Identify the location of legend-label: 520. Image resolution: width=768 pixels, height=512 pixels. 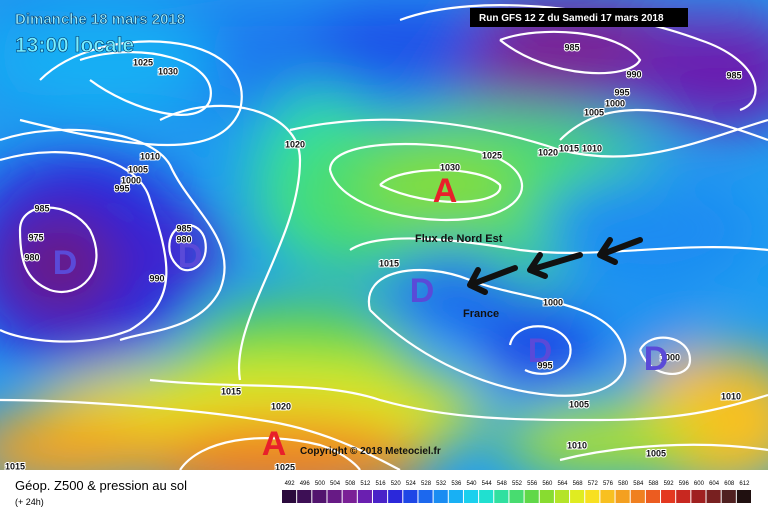
(396, 484).